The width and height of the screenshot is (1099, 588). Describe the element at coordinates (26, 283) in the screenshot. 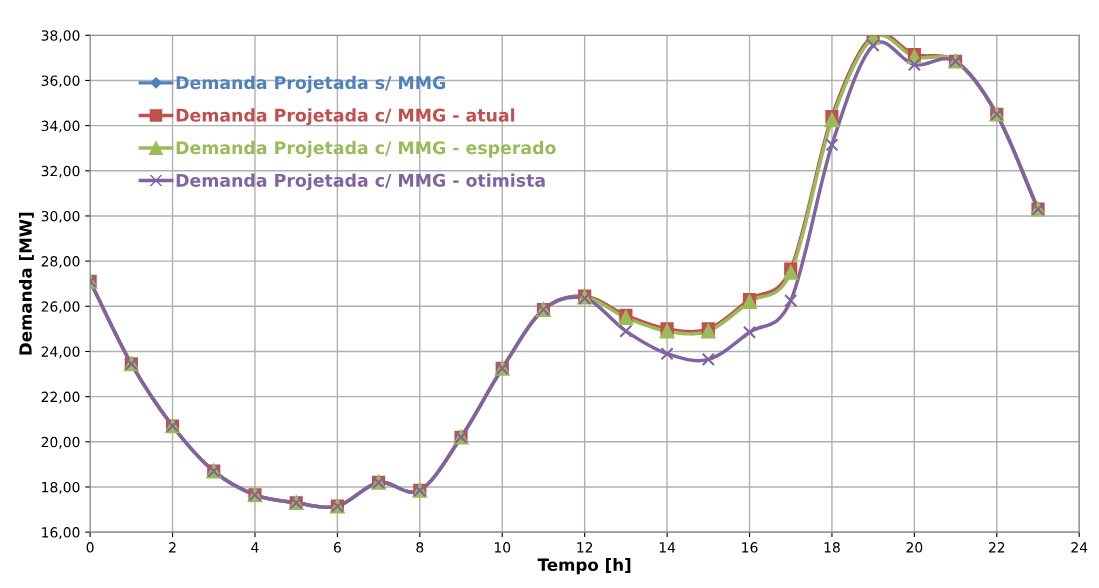

I see `y-axis-title: Demanda [MW]` at that location.